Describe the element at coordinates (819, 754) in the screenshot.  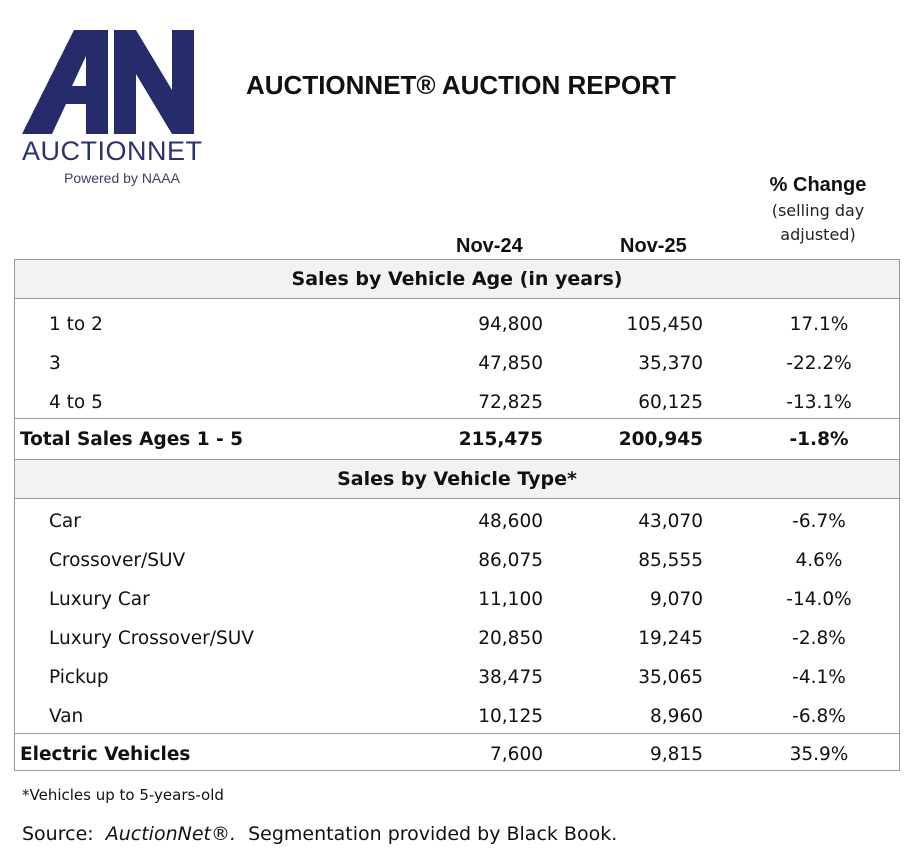
I see `ev-pct-change: 35.9%` at that location.